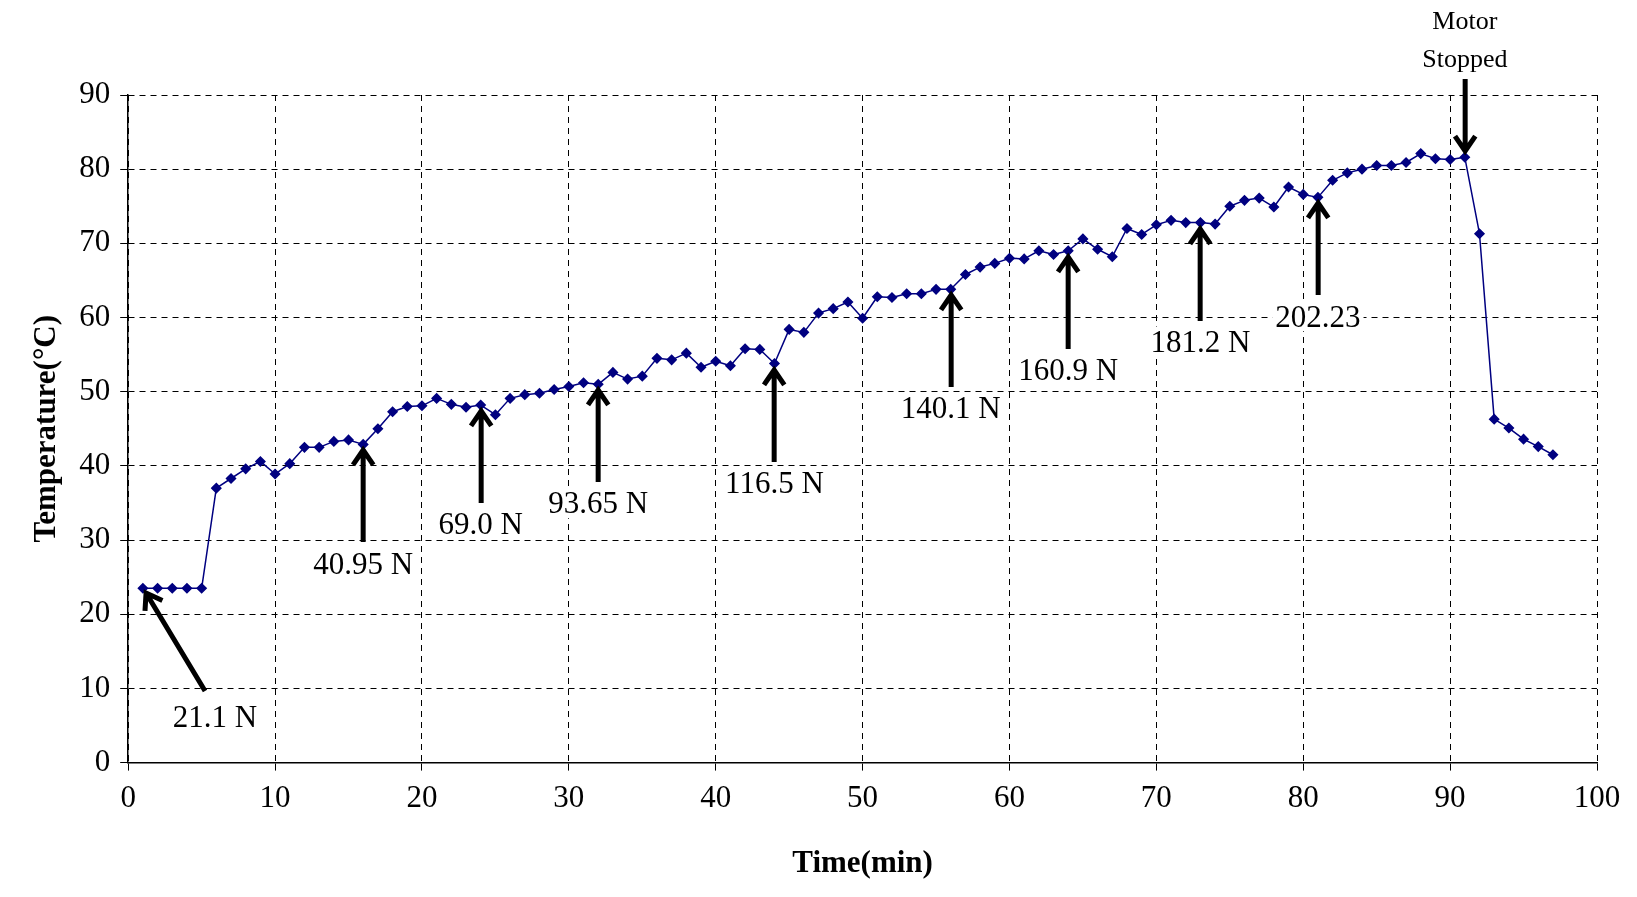 This screenshot has width=1637, height=897. What do you see at coordinates (716, 797) in the screenshot?
I see `x-tick-label: 40` at bounding box center [716, 797].